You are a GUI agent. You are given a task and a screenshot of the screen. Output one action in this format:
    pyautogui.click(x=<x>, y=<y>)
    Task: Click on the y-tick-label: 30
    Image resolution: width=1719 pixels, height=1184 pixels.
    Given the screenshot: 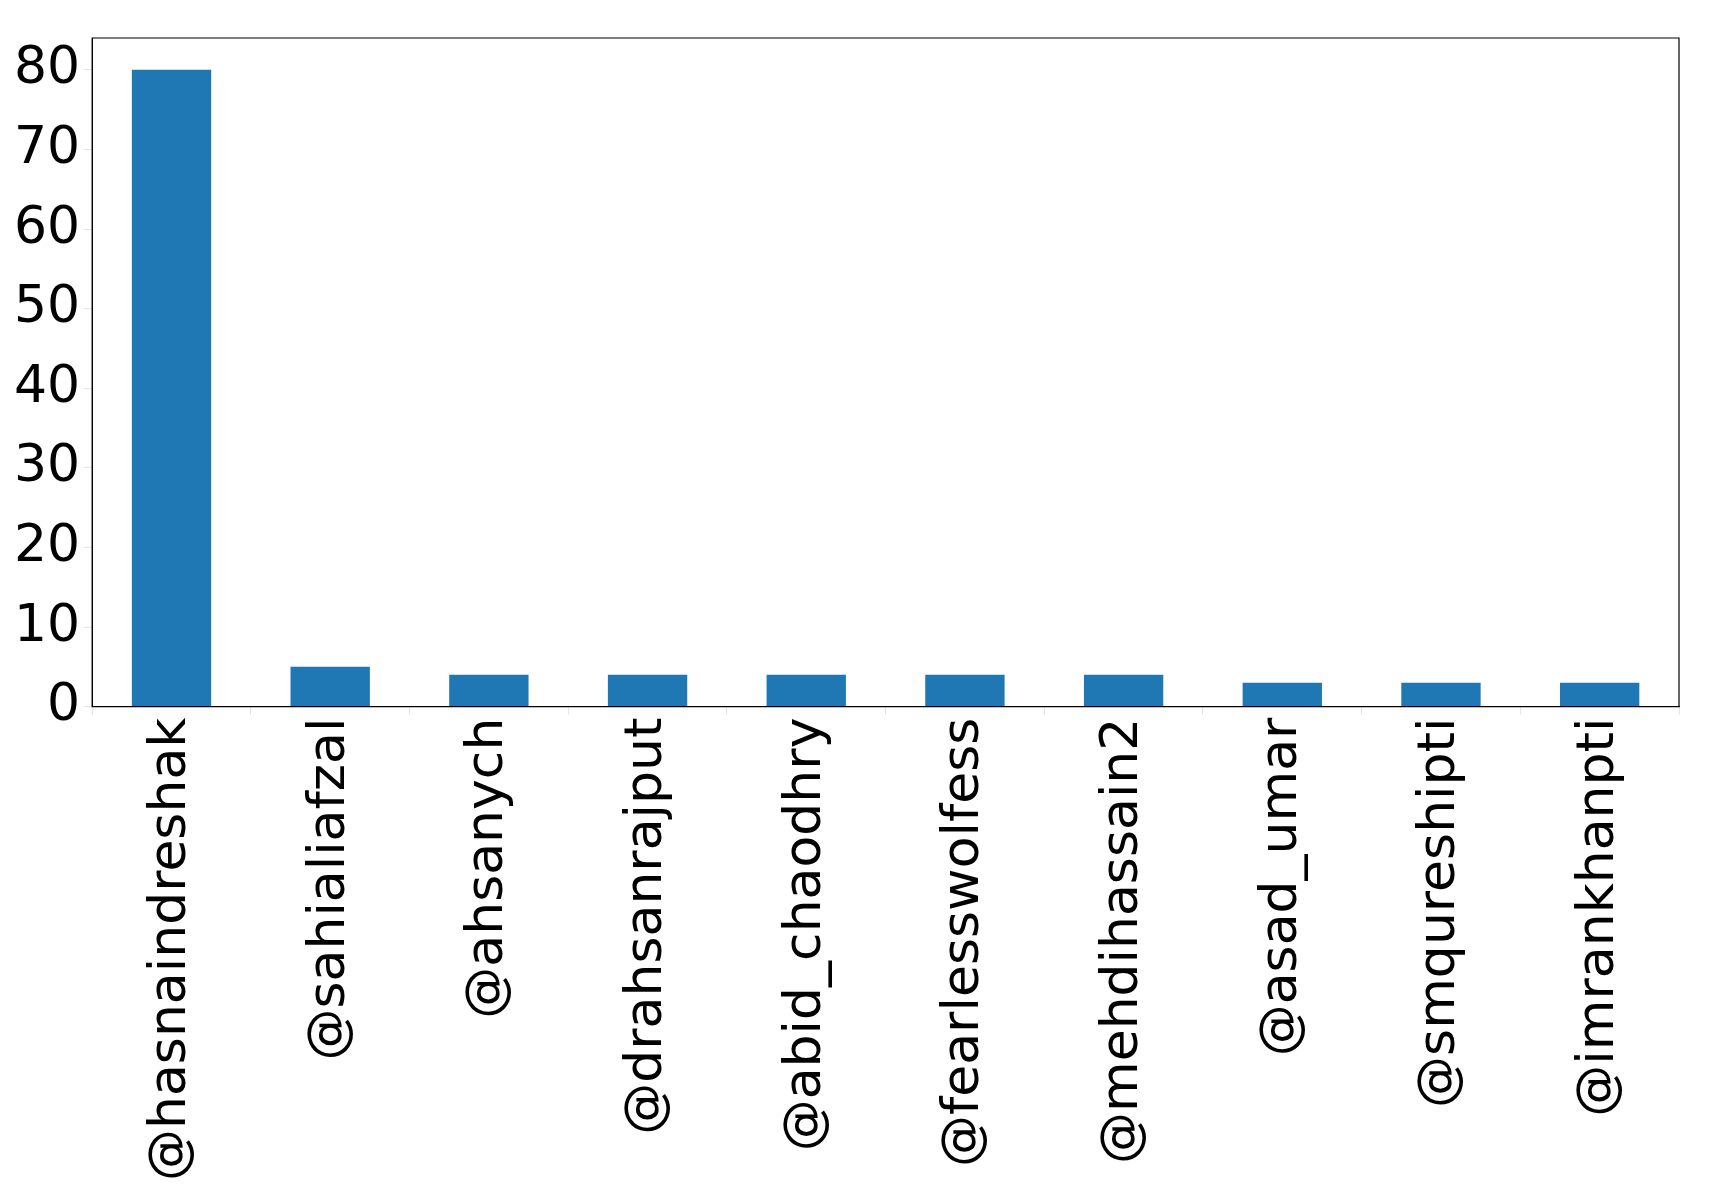 What is the action you would take?
    pyautogui.click(x=47, y=463)
    